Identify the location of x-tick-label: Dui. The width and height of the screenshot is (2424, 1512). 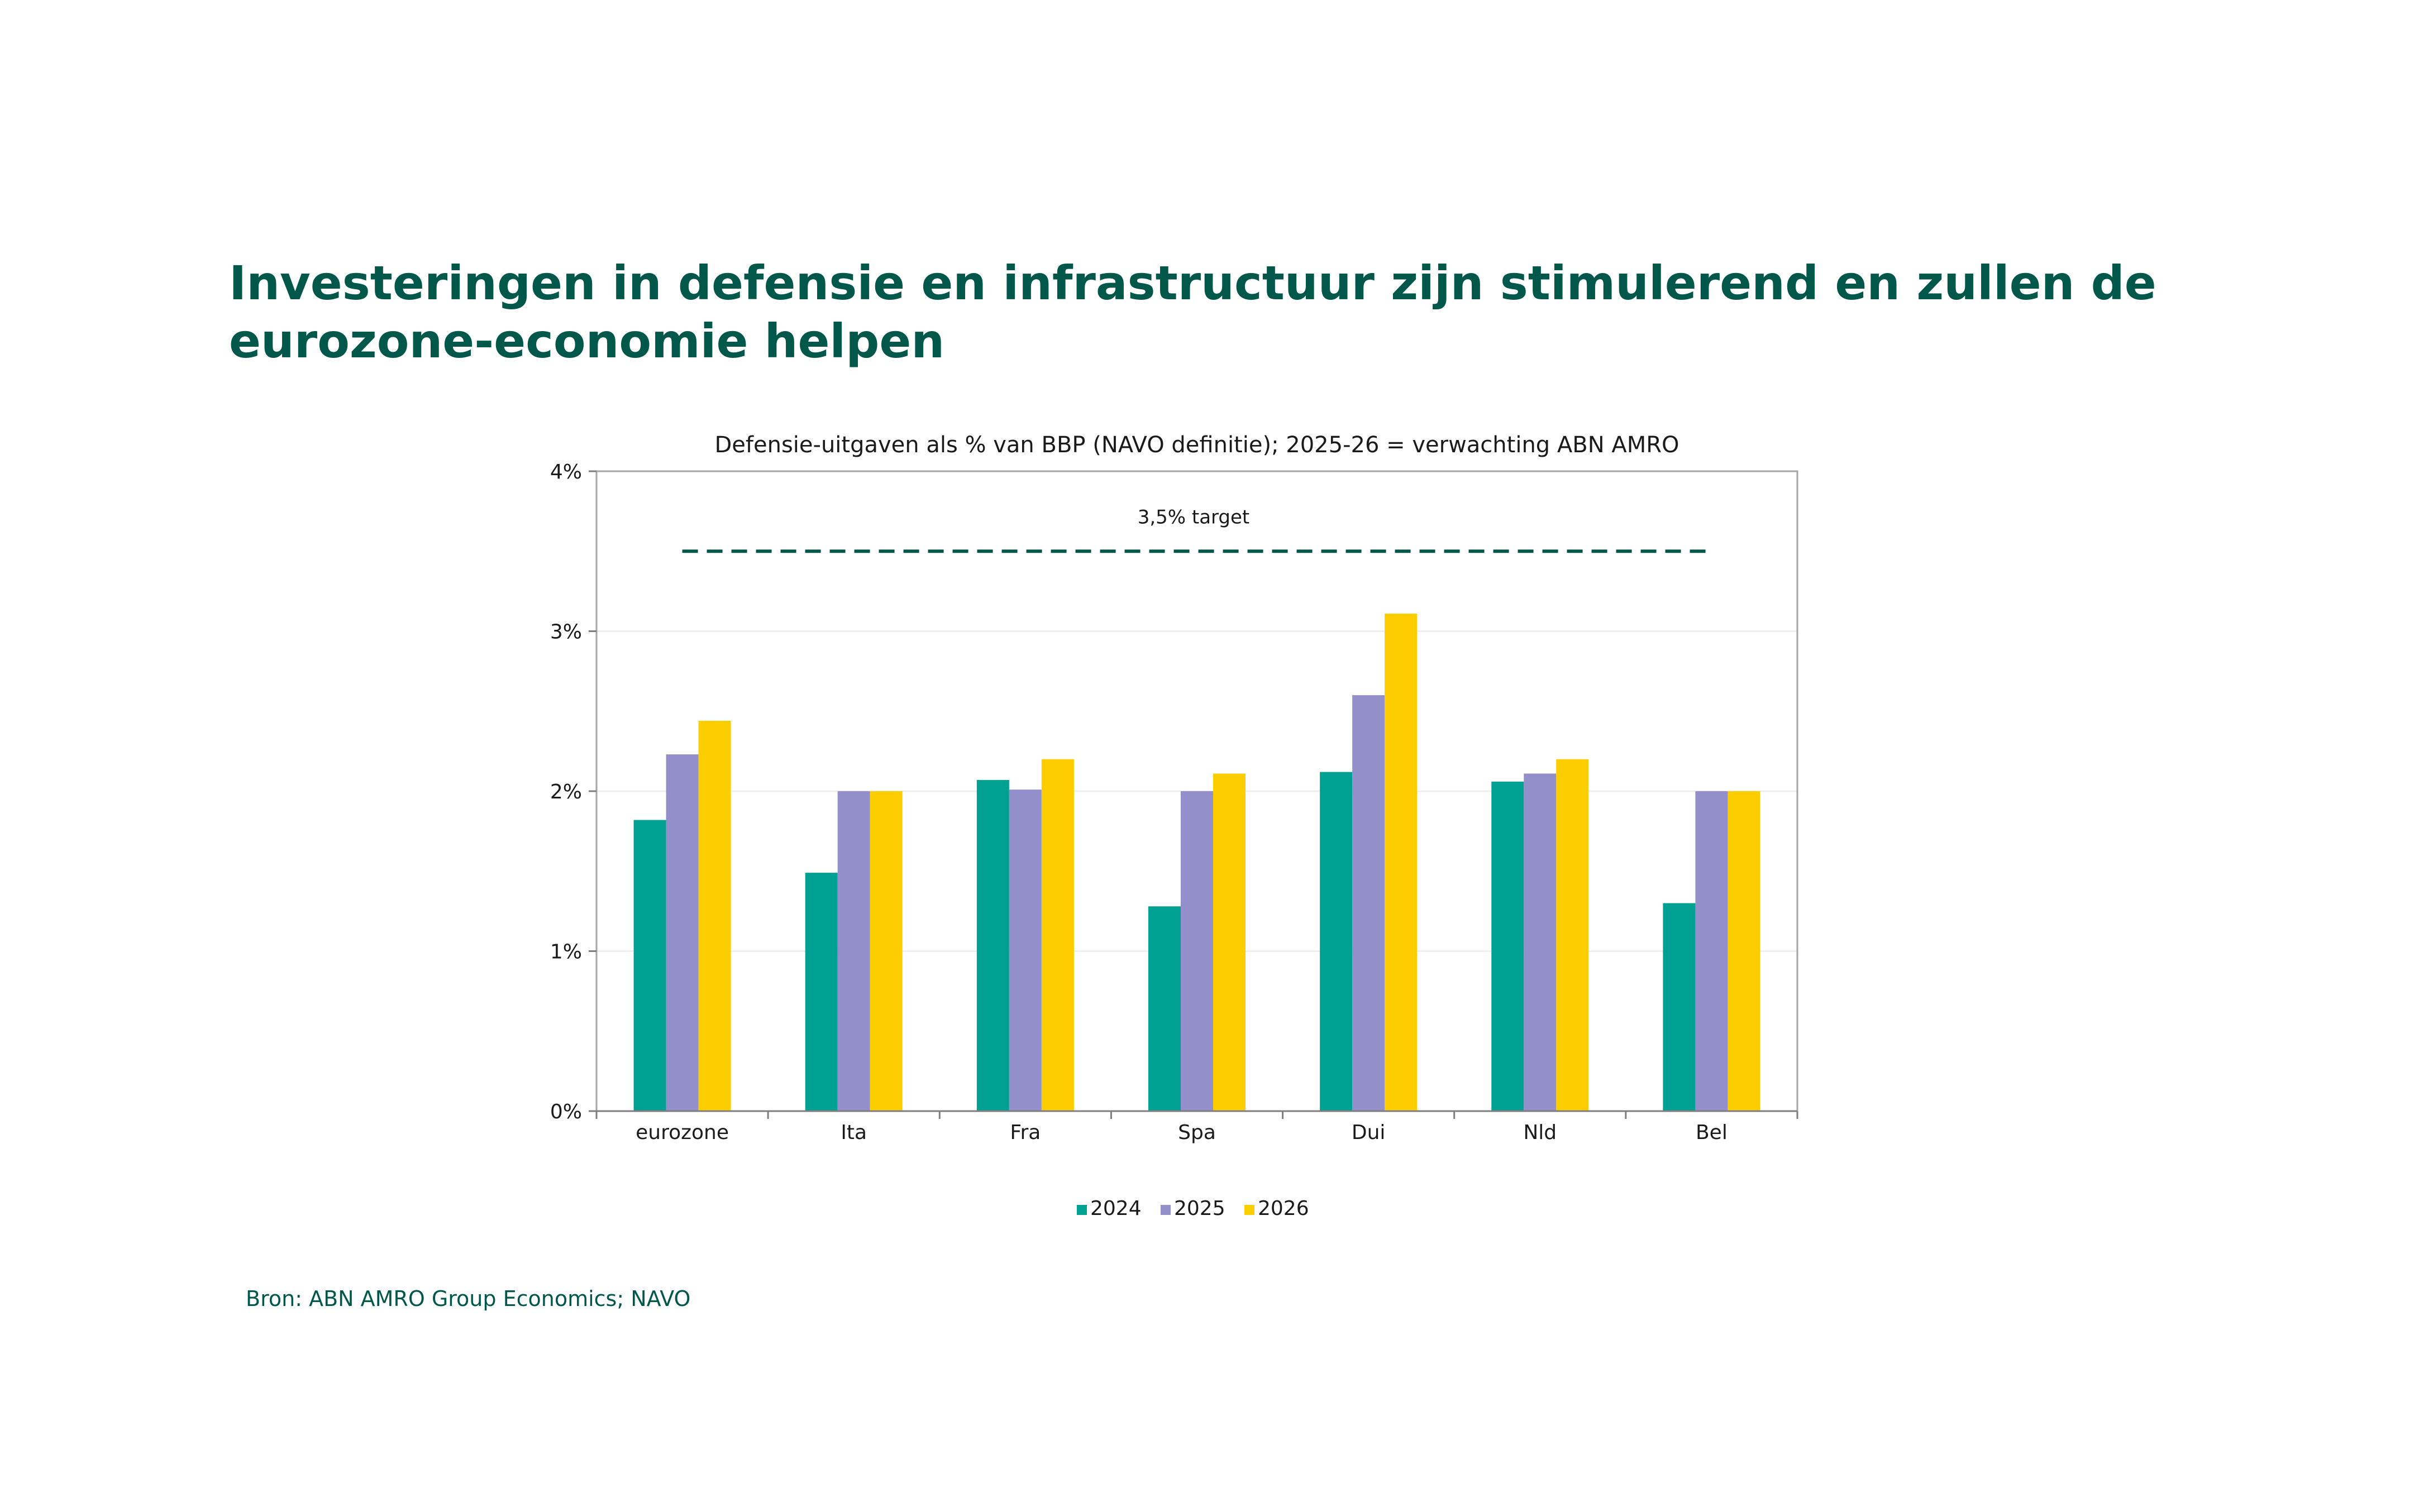
(1369, 1132).